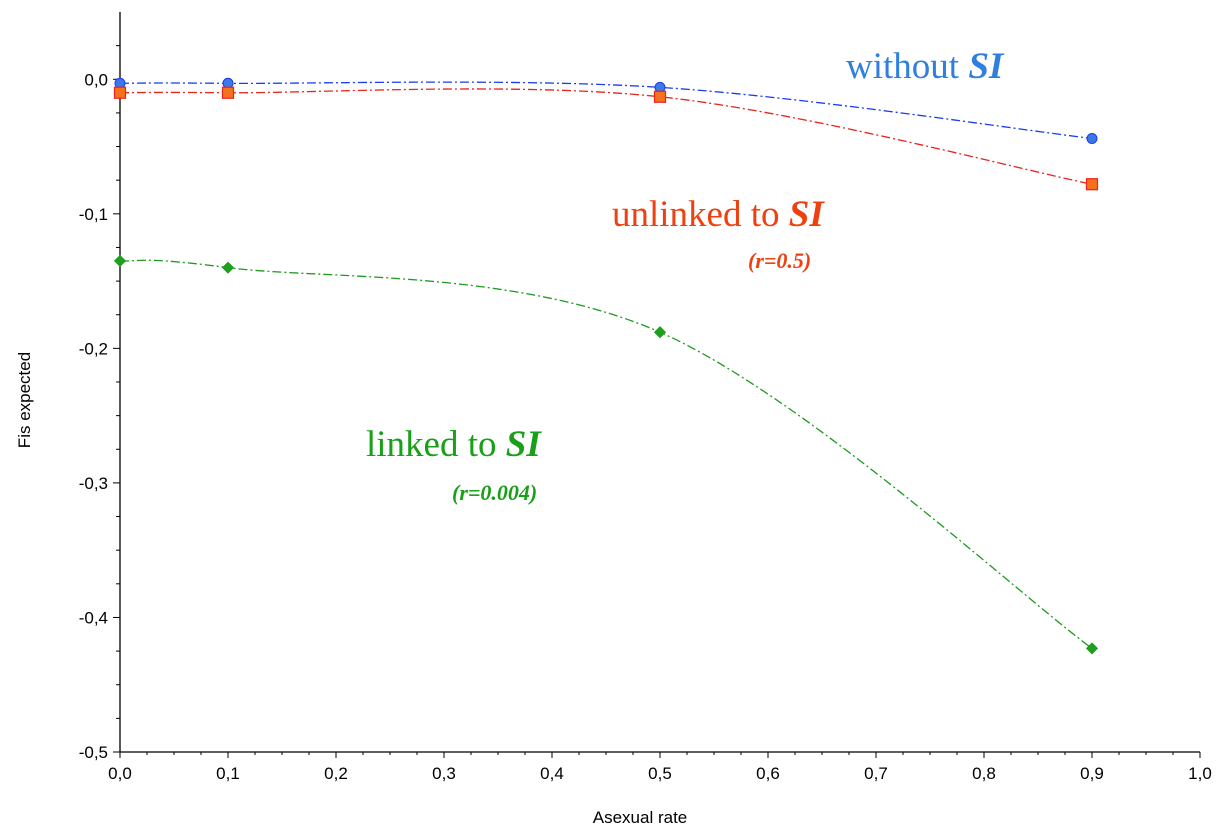 The height and width of the screenshot is (834, 1228). I want to click on x-tick-label: 0,3, so click(444, 773).